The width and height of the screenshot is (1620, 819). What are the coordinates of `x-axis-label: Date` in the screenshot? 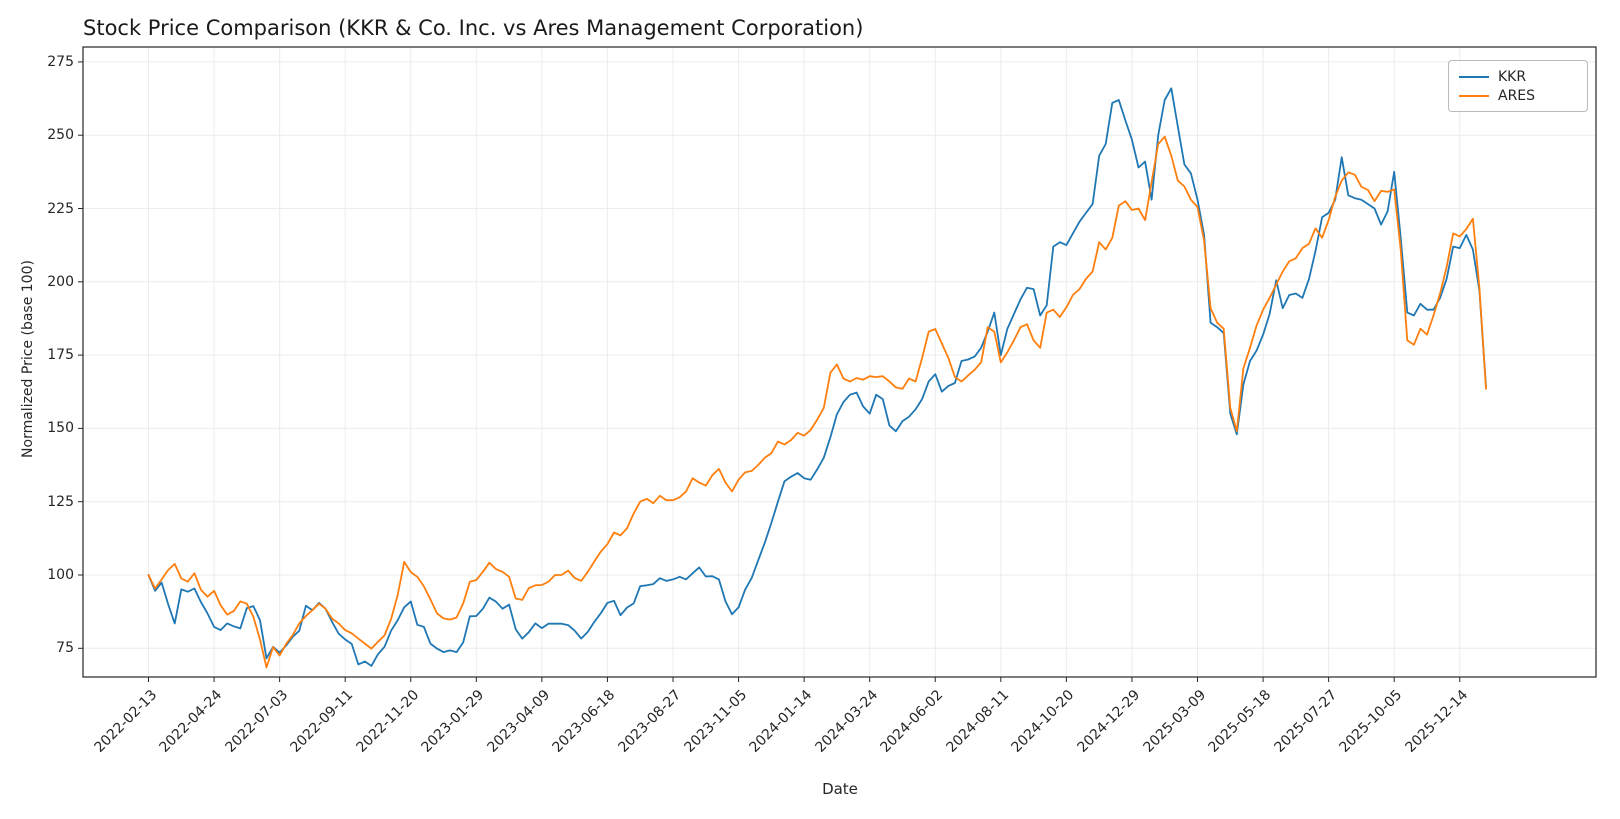 It's located at (840, 789).